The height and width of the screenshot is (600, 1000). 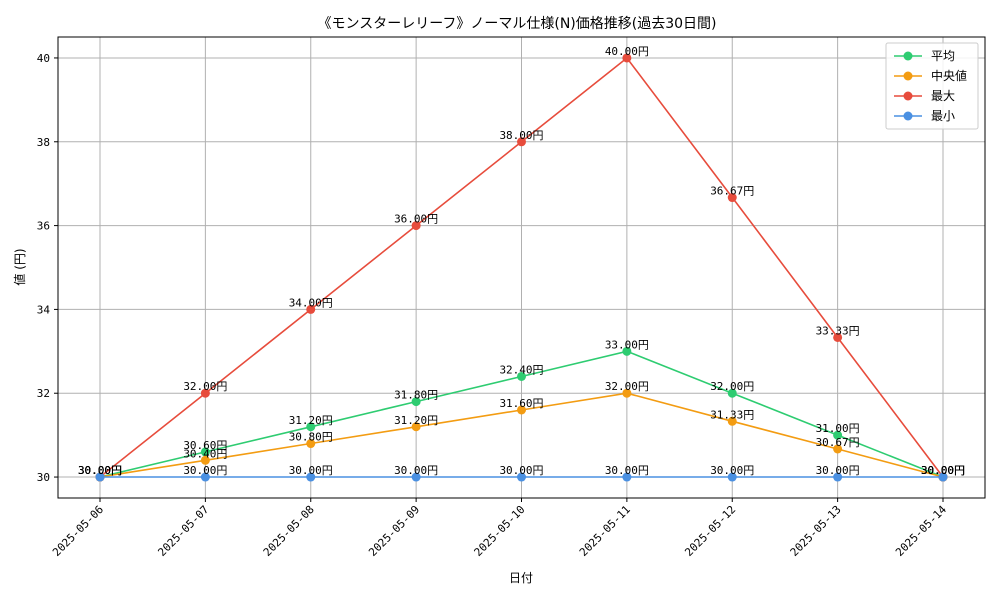 What do you see at coordinates (627, 344) in the screenshot?
I see `data-label: 33.00円` at bounding box center [627, 344].